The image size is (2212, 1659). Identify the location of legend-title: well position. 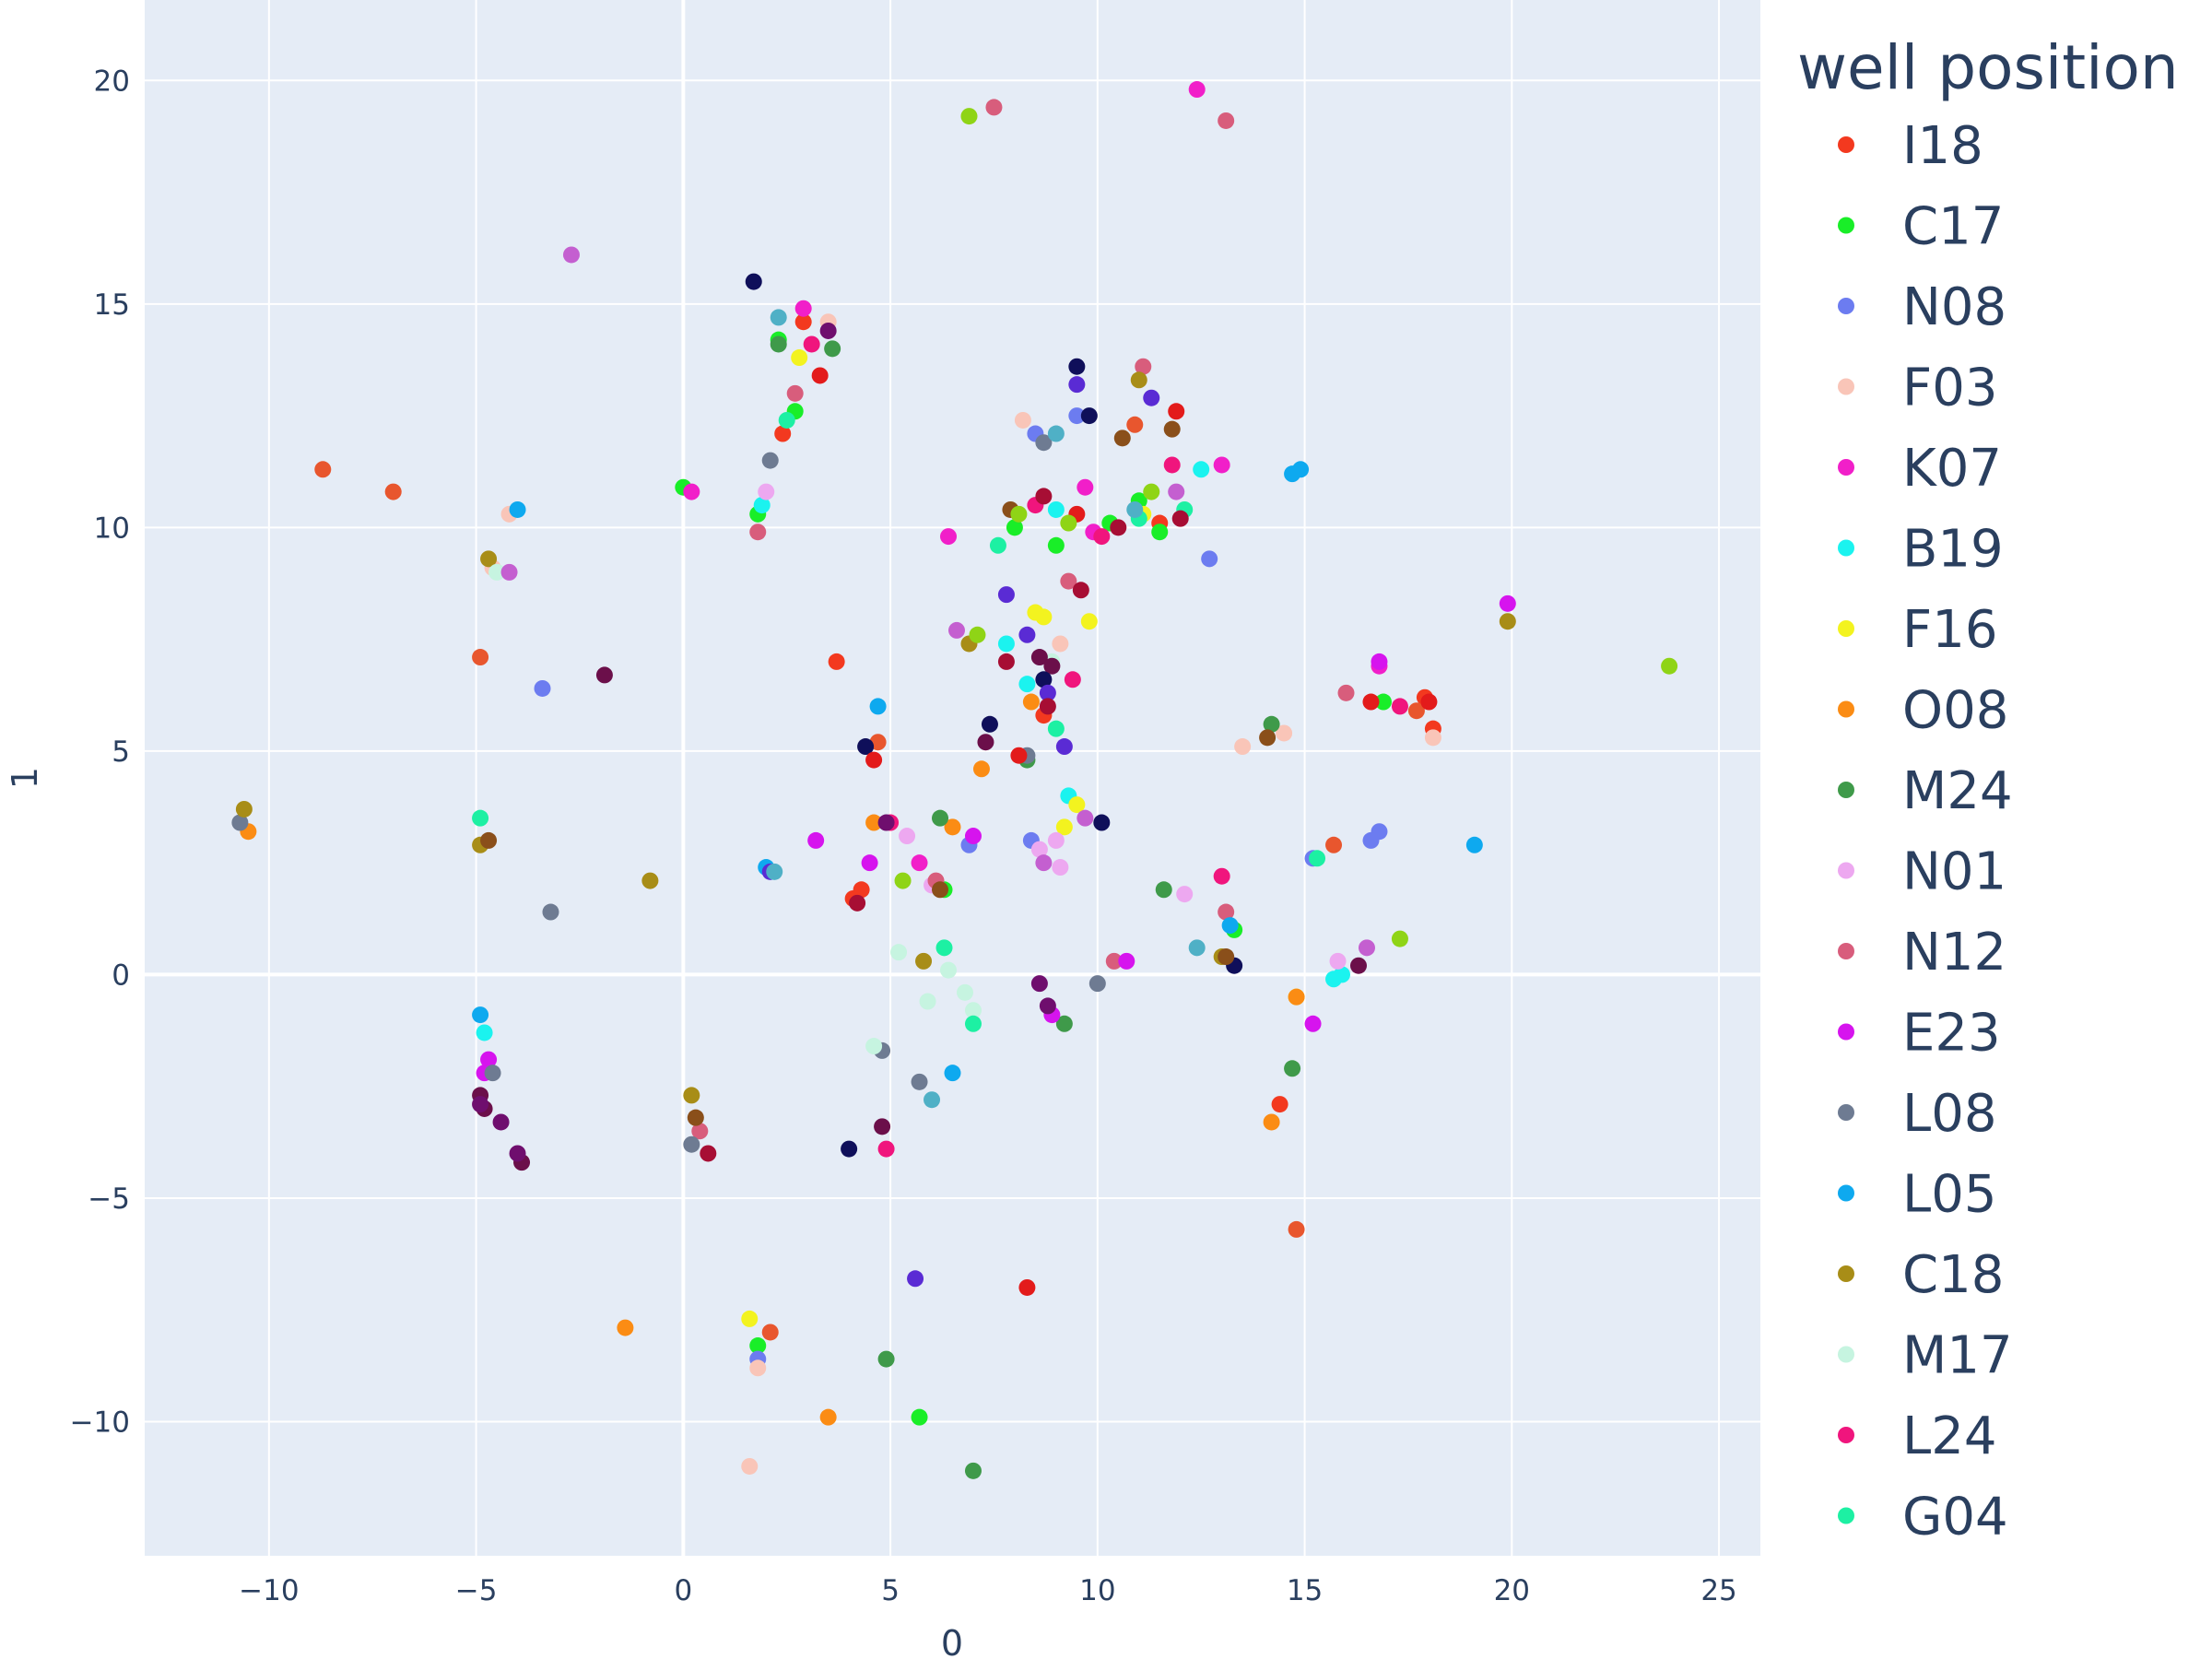
(1988, 67).